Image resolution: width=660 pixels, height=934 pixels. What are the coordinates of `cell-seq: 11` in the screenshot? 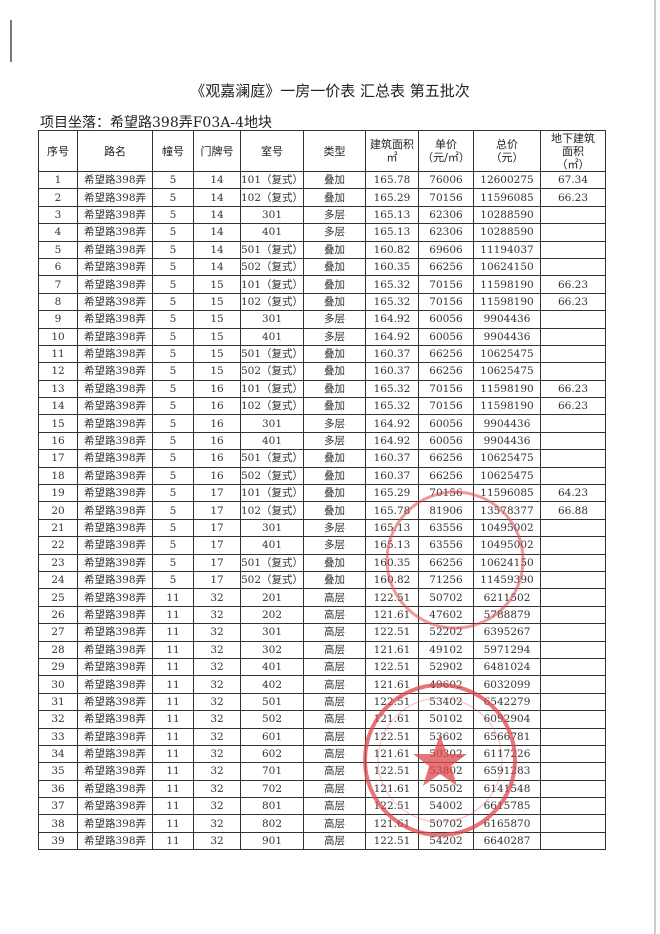 It's located at (58, 354).